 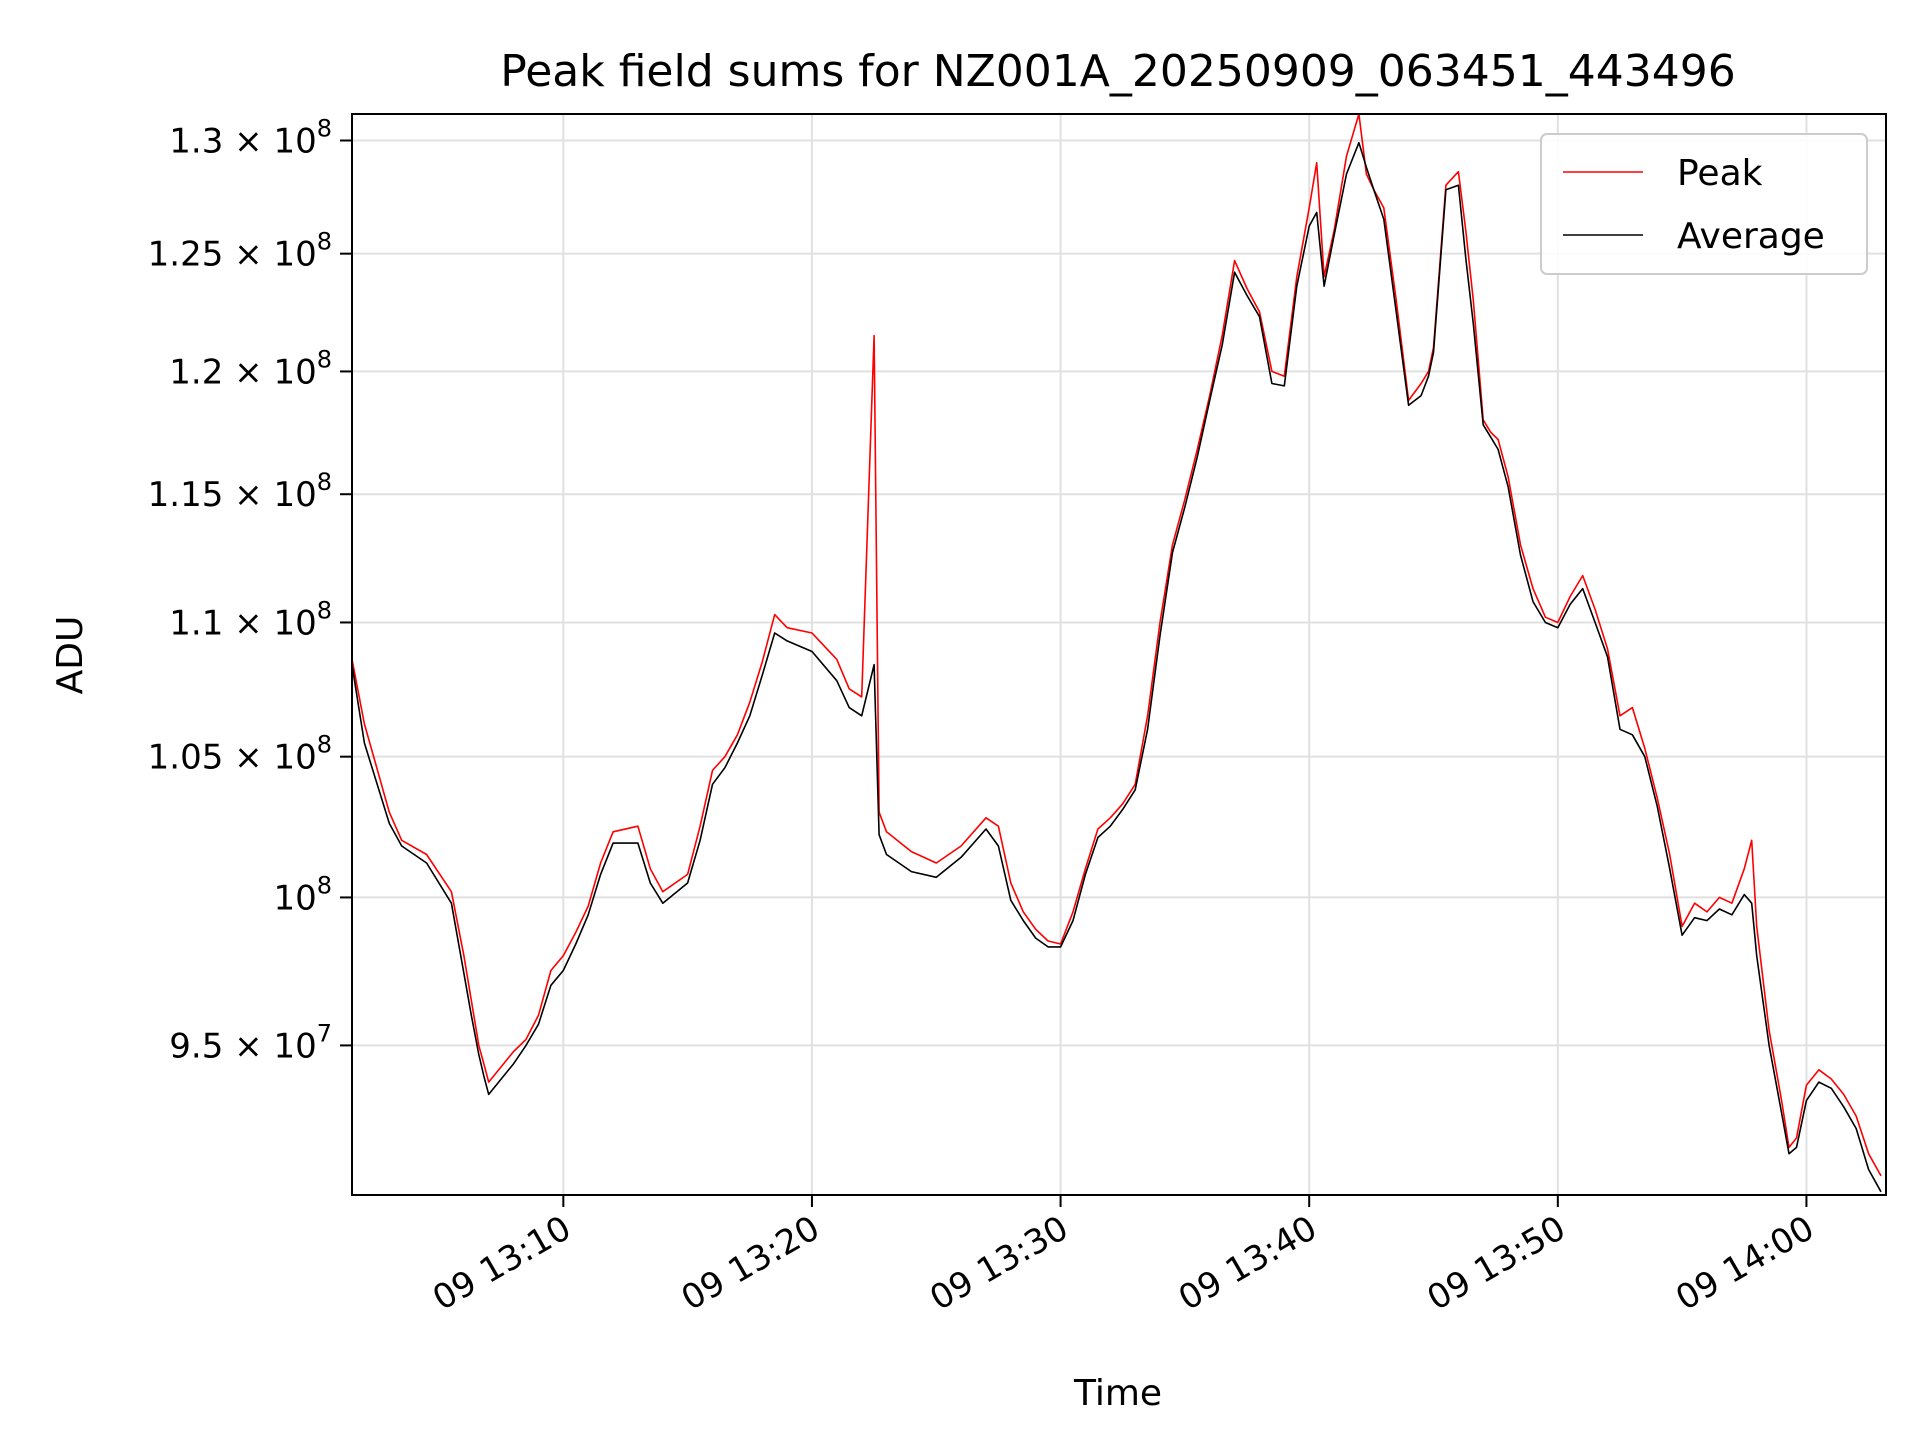 What do you see at coordinates (242, 1046) in the screenshot?
I see `y-tick-base: 9.5 × 10` at bounding box center [242, 1046].